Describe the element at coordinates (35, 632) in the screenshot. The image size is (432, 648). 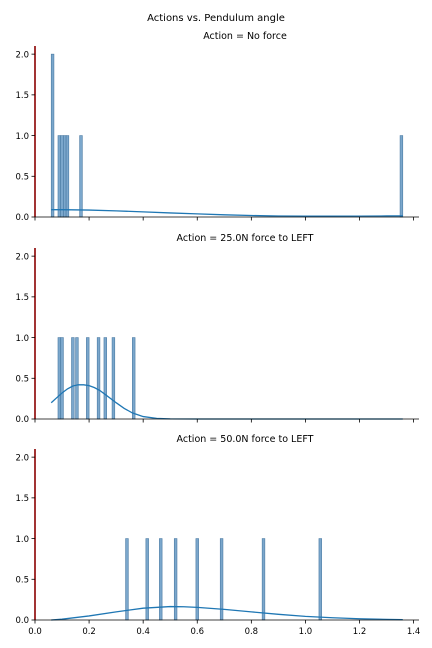
I see `x-tick-label: 0.0` at that location.